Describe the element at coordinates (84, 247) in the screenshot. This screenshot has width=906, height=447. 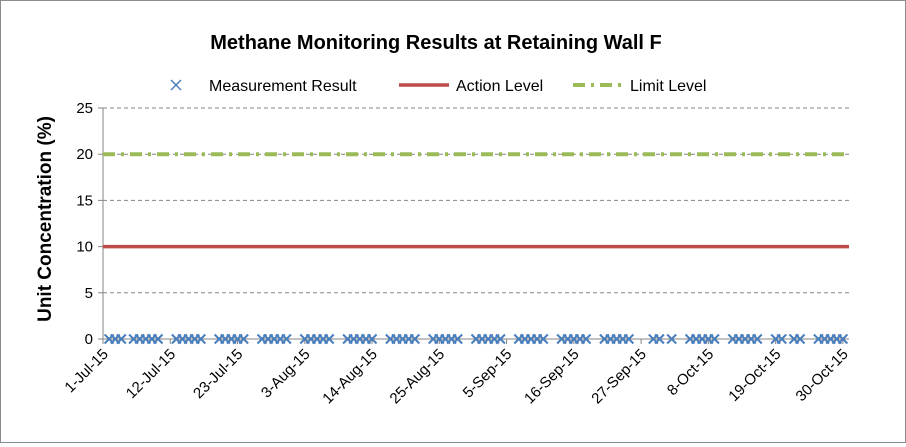
I see `y-tick-label: 10` at that location.